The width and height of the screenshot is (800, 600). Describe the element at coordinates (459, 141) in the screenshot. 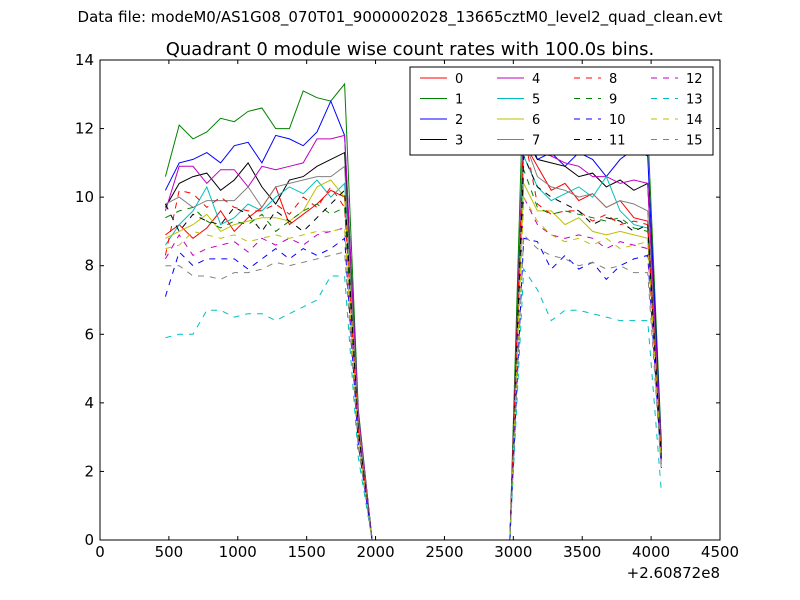

I see `legend-label-3: 3` at that location.